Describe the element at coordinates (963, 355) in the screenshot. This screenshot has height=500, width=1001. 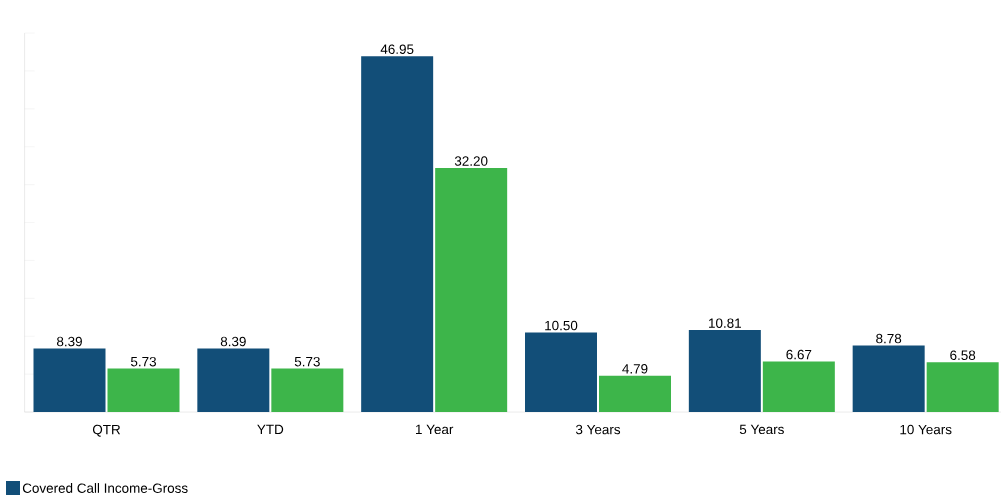
I see `data-label: 6.58` at that location.